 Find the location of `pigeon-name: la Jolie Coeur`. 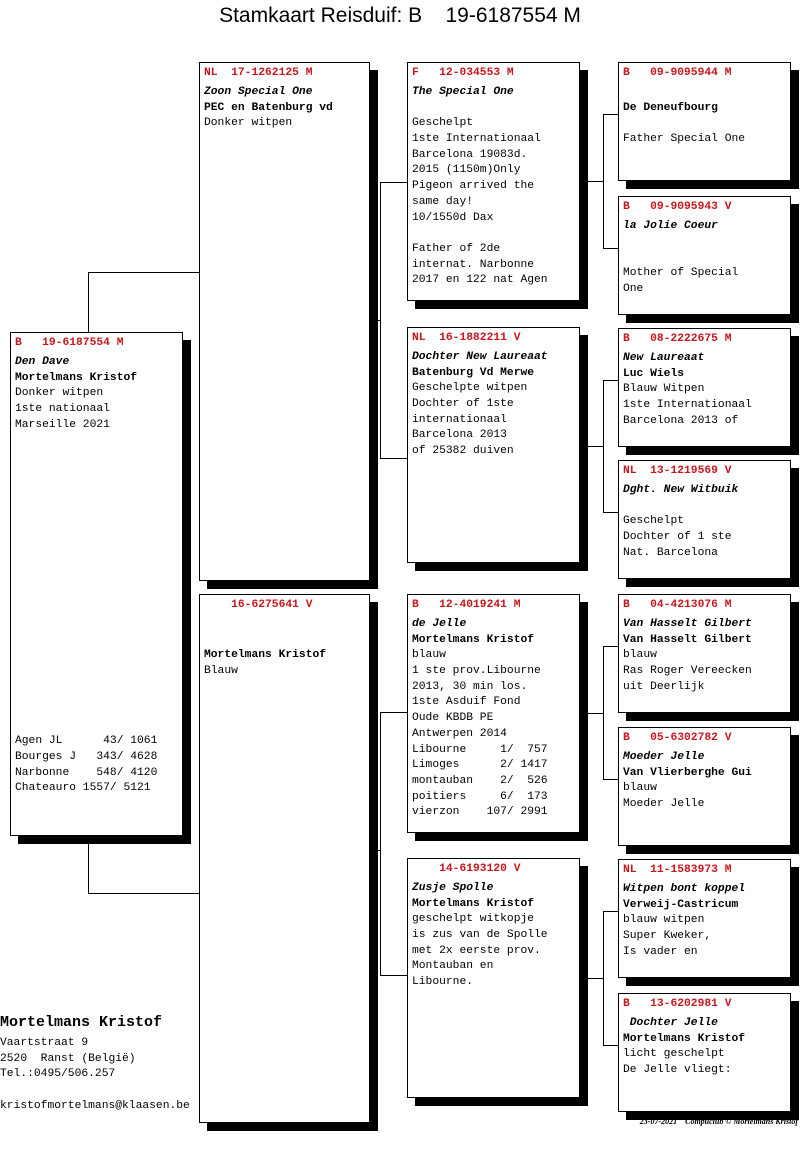

pigeon-name: la Jolie Coeur is located at coordinates (670, 226).